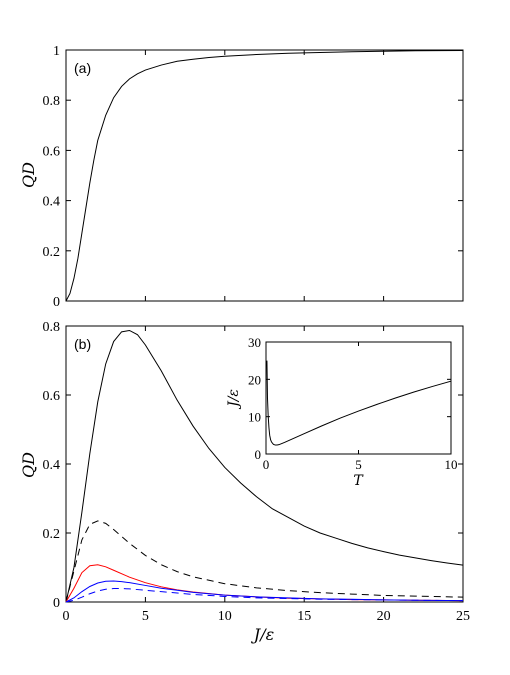 Image resolution: width=510 pixels, height=675 pixels. What do you see at coordinates (28, 175) in the screenshot?
I see `panel-a-y-axis-title: QD` at bounding box center [28, 175].